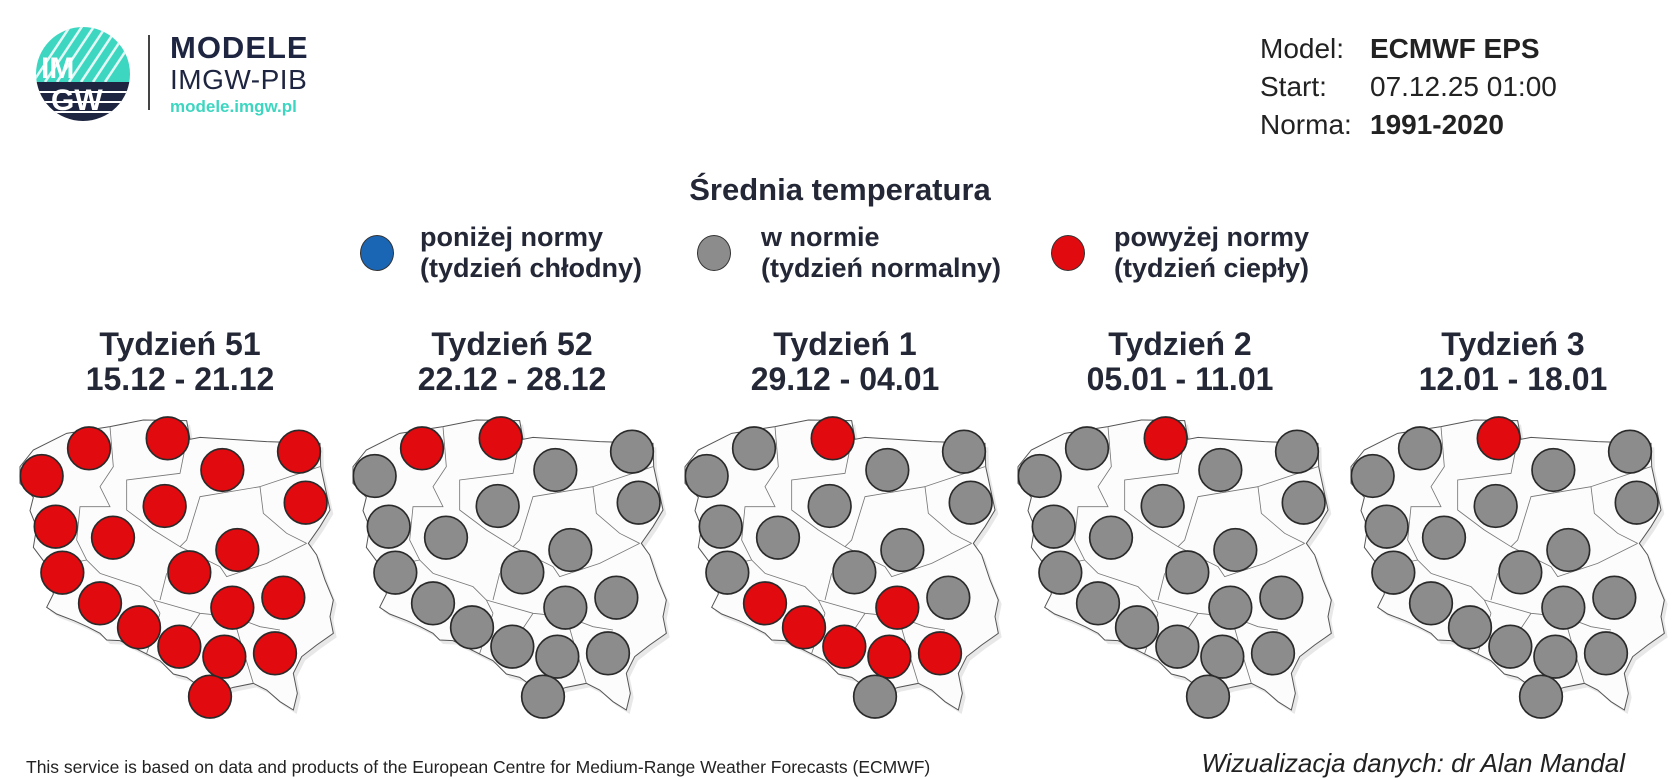 This screenshot has width=1680, height=780. What do you see at coordinates (180, 379) in the screenshot?
I see `week-dates: 15.12 - 21.12` at bounding box center [180, 379].